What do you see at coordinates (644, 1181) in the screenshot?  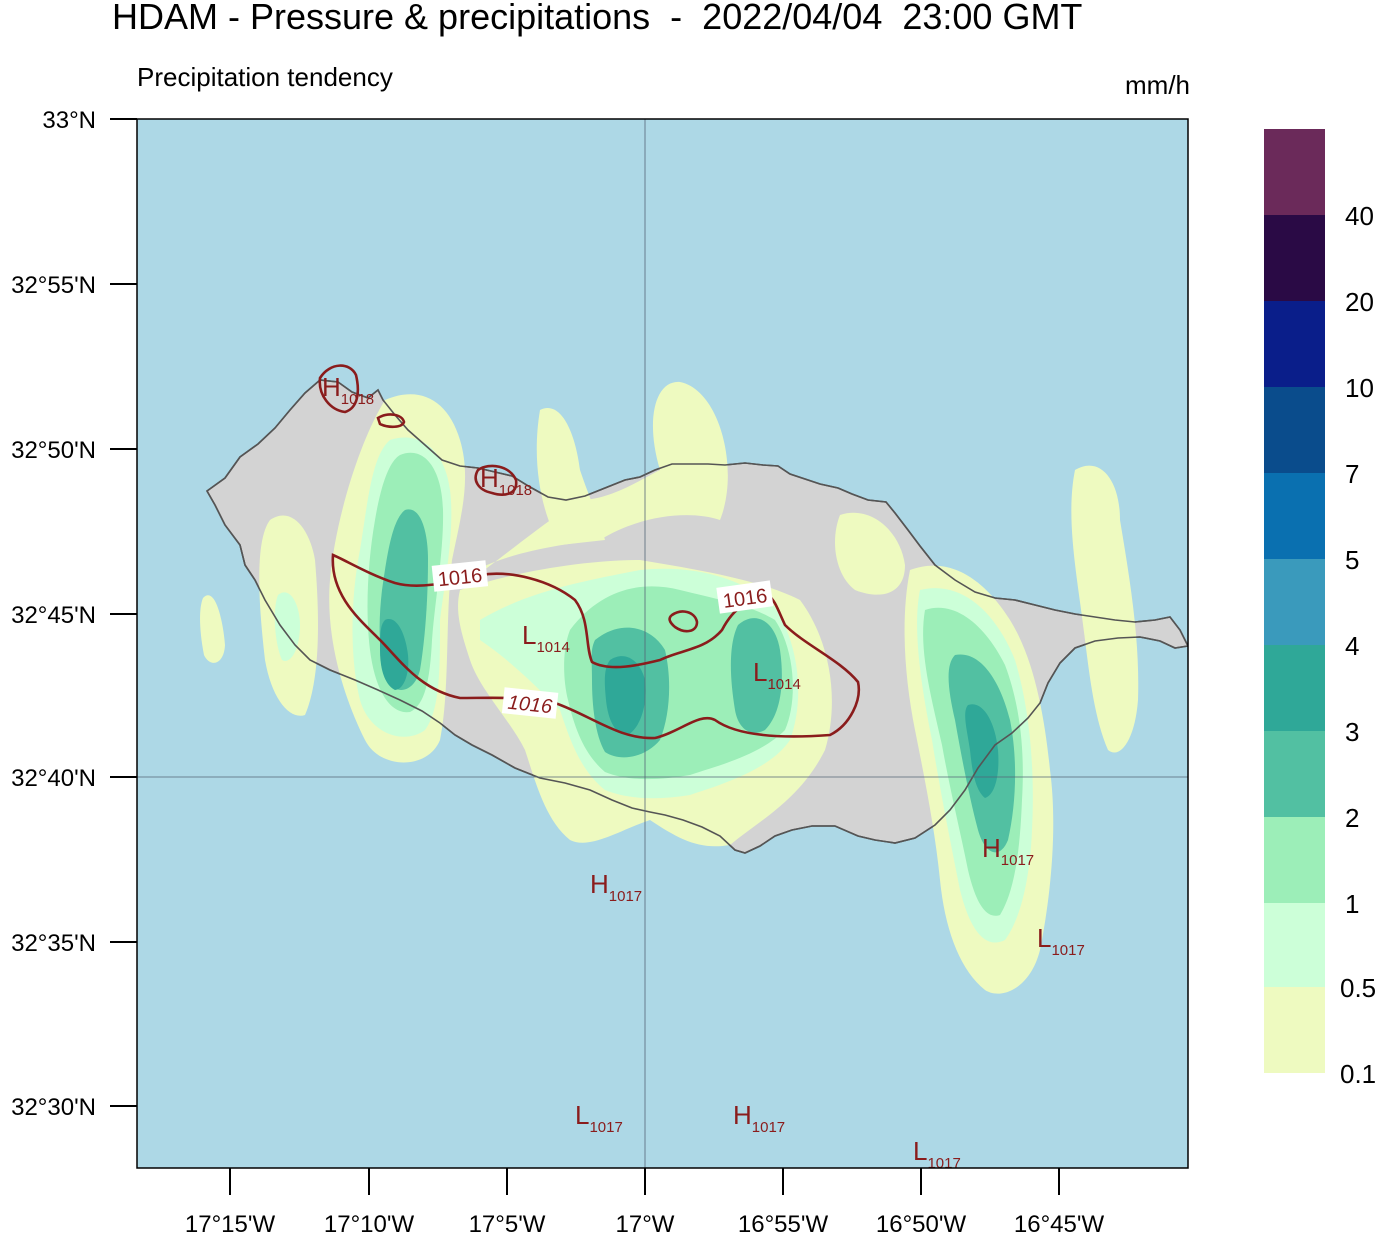 I see `lon-axis` at bounding box center [644, 1181].